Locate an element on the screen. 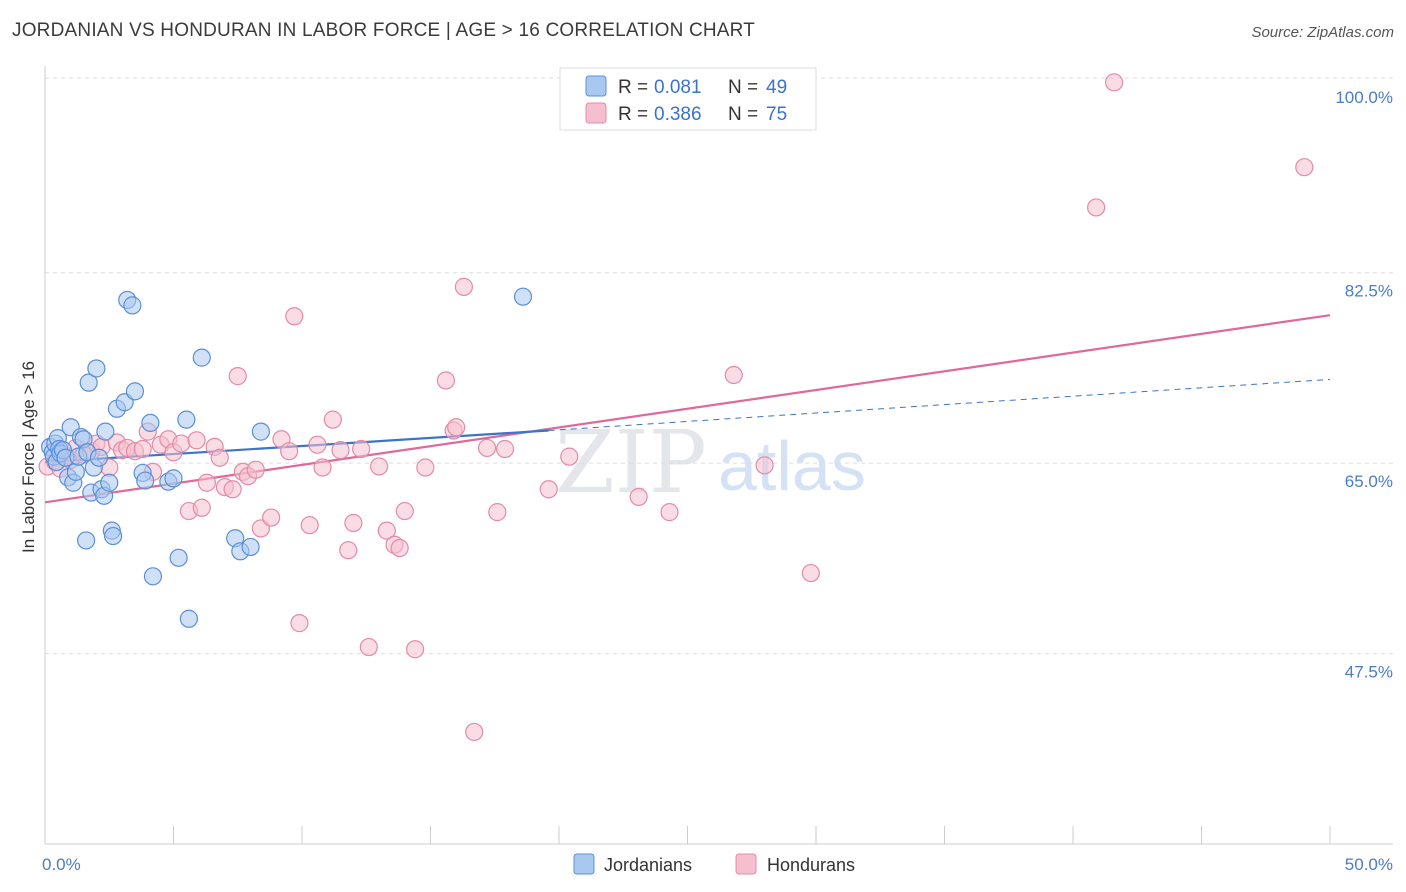 The image size is (1406, 892). watermark-atlas: atlas is located at coordinates (792, 466).